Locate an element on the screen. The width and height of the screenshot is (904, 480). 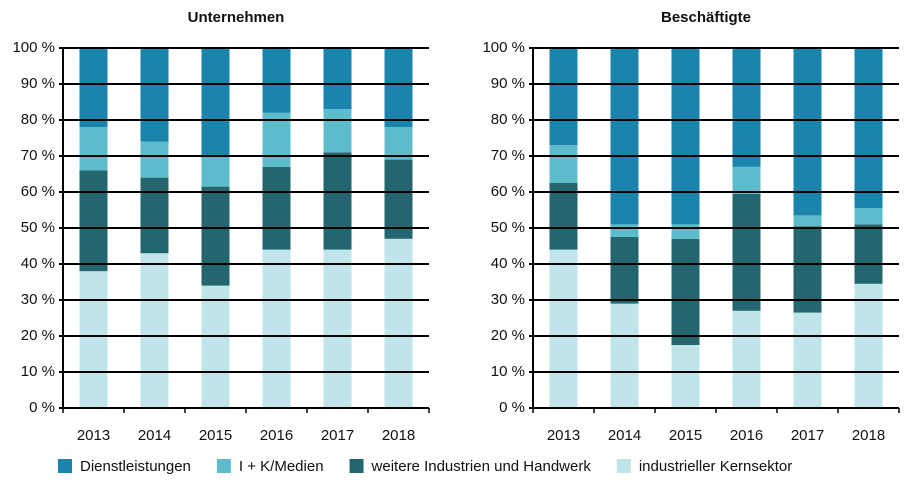
chart-title: Beschäftigte is located at coordinates (706, 17).